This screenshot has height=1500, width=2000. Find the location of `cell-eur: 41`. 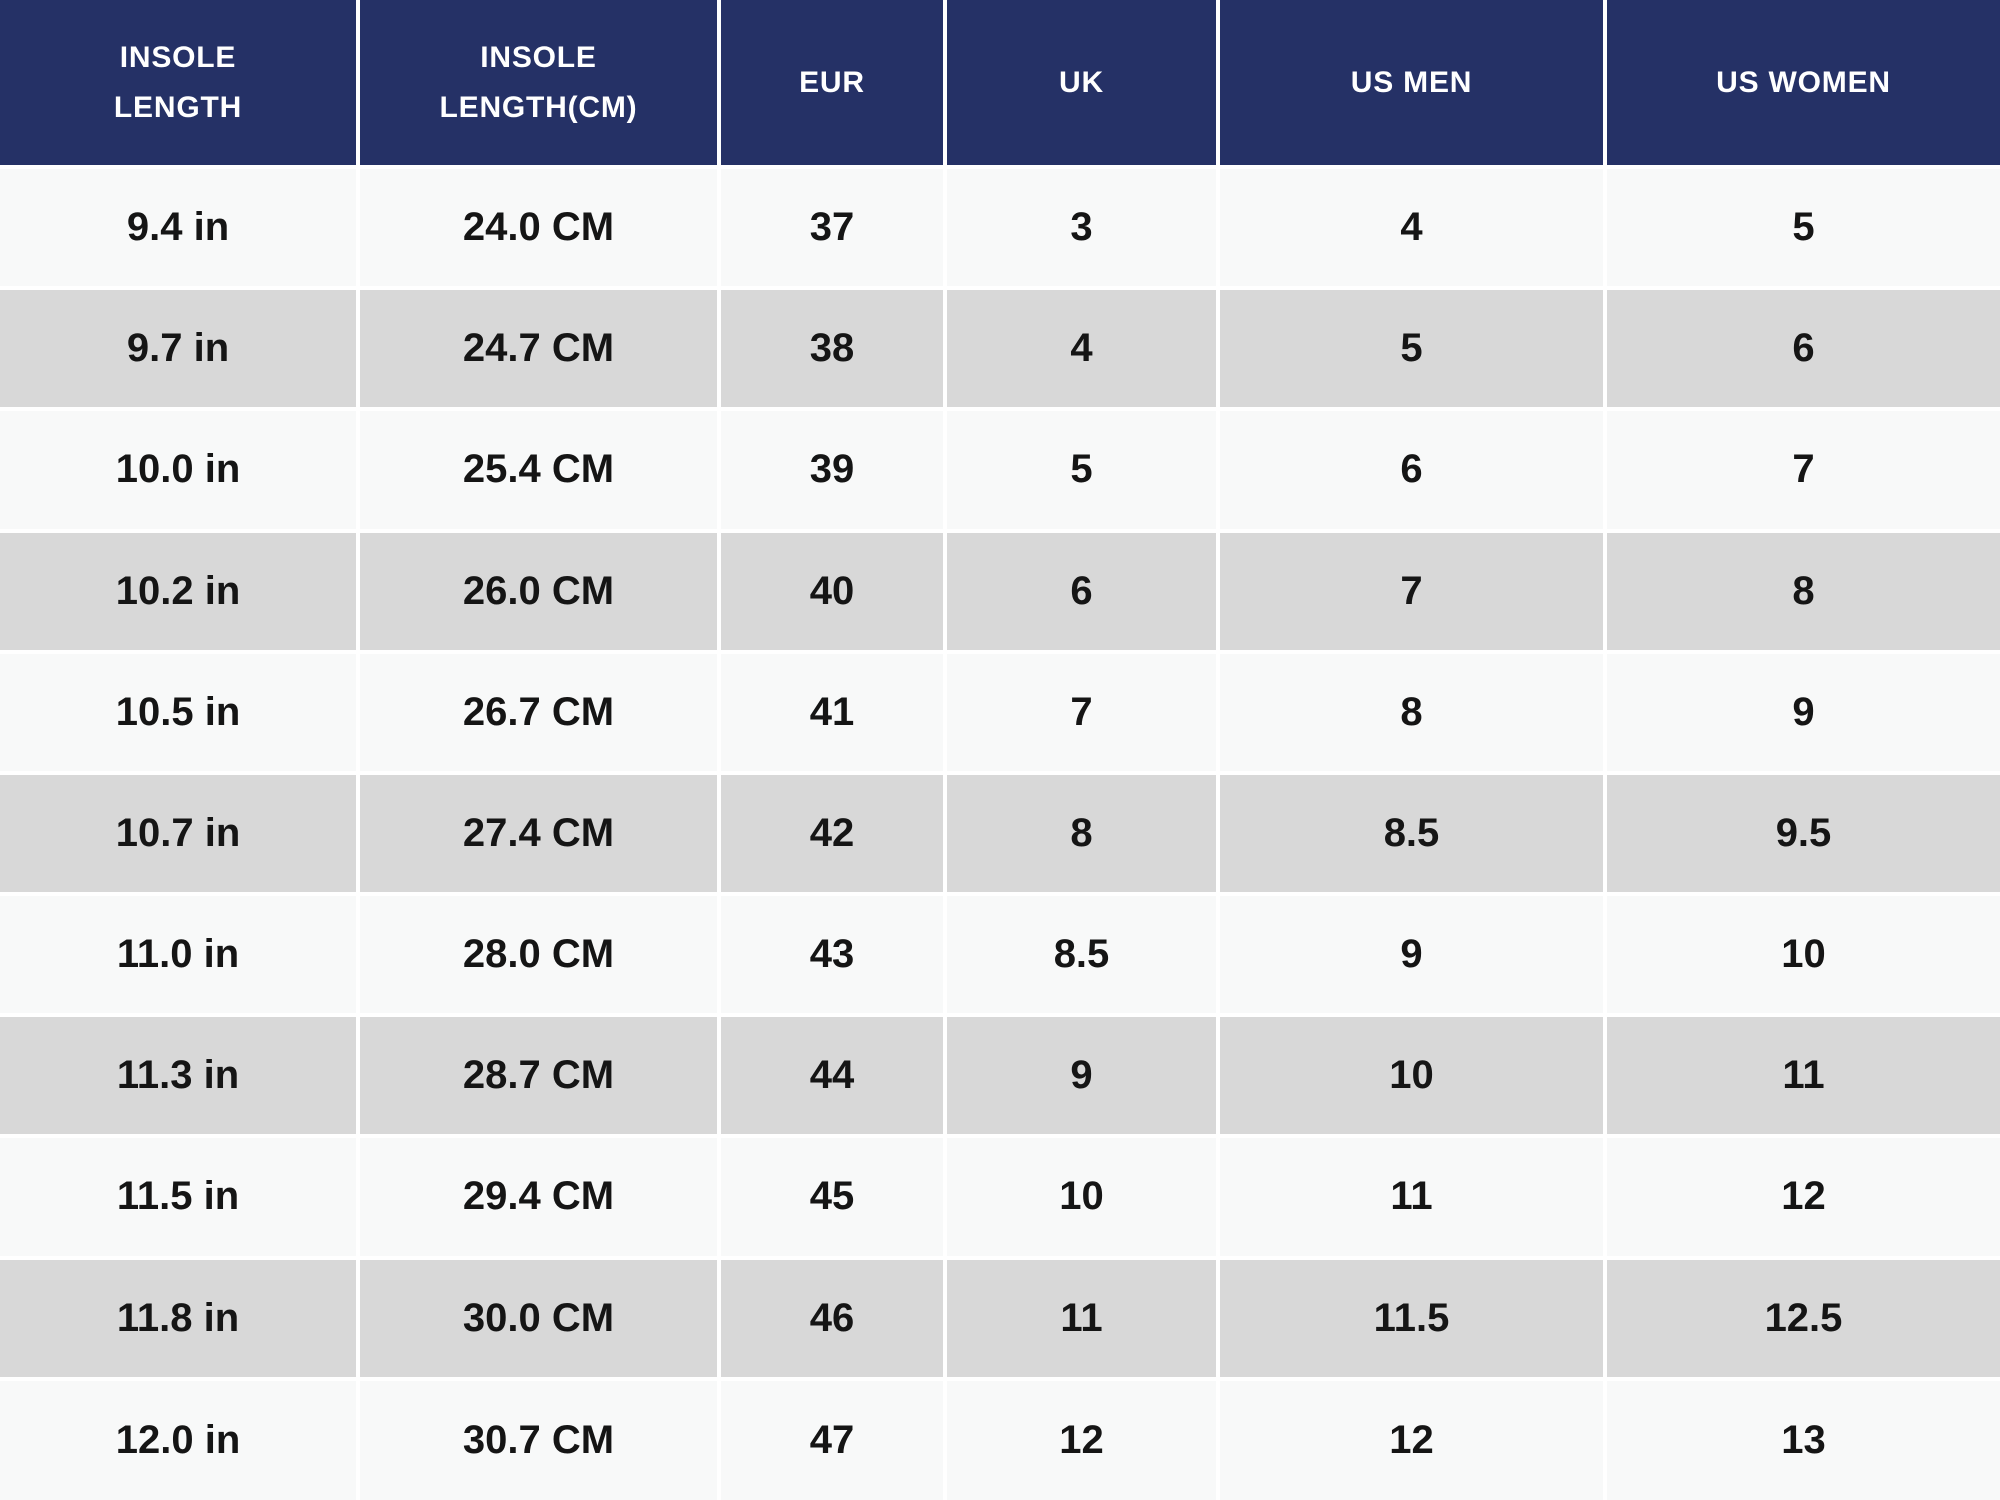

cell-eur: 41 is located at coordinates (833, 711).